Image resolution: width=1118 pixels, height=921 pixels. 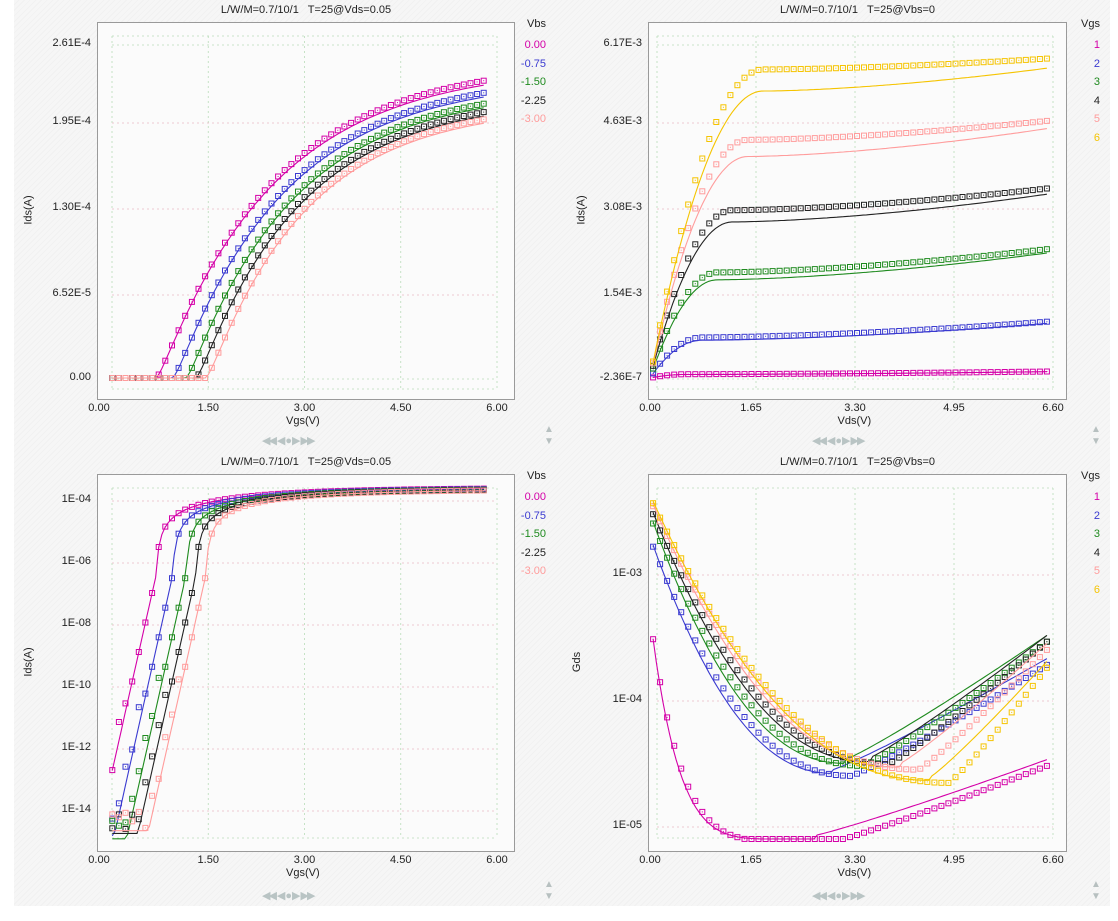 What do you see at coordinates (751, 408) in the screenshot?
I see `x-tick-label: 1.65` at bounding box center [751, 408].